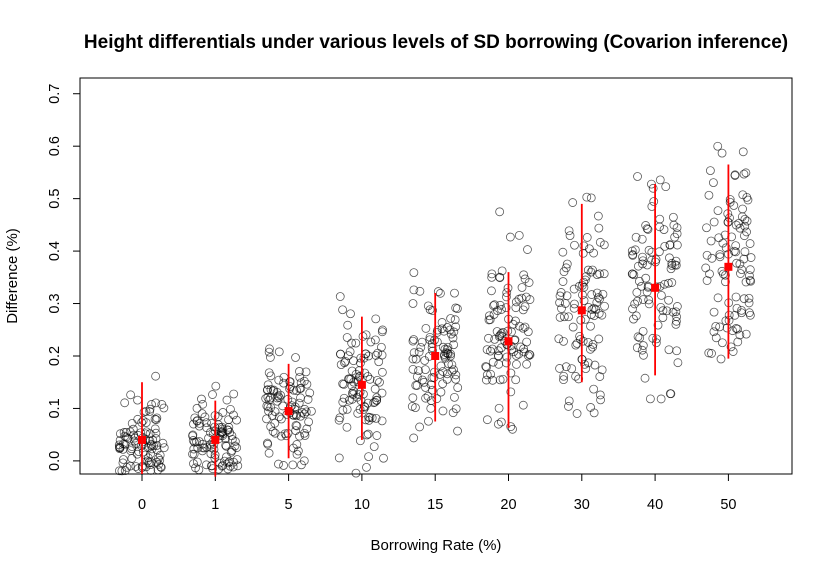 This screenshot has width=832, height=573. What do you see at coordinates (142, 505) in the screenshot?
I see `x-tick-label: 0` at bounding box center [142, 505].